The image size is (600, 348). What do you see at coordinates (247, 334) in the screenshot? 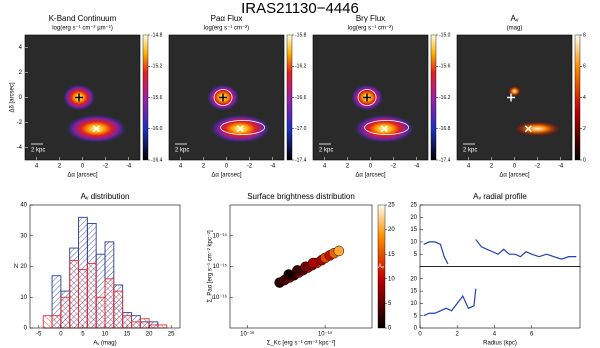
I see `x-tick-label: 10⁻¹⁶` at bounding box center [247, 334].